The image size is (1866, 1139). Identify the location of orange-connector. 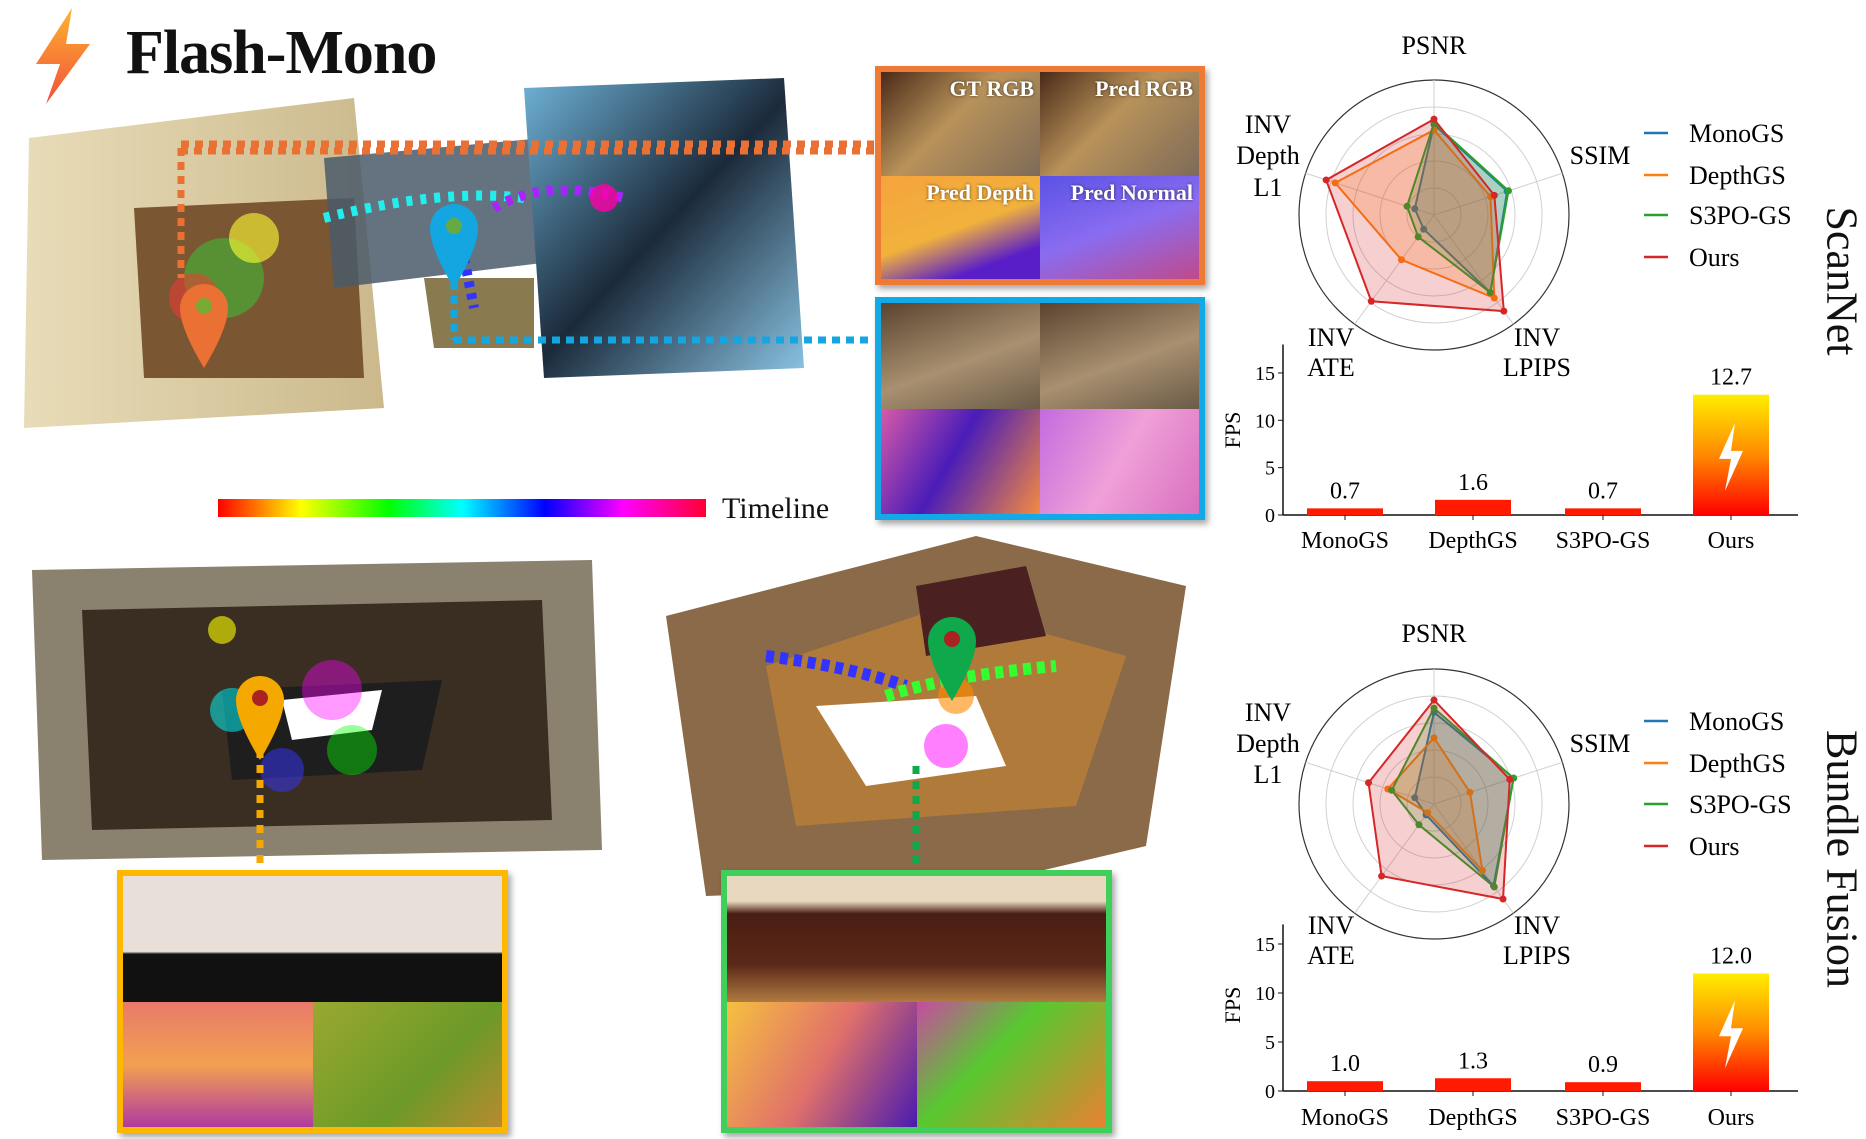
(525, 147).